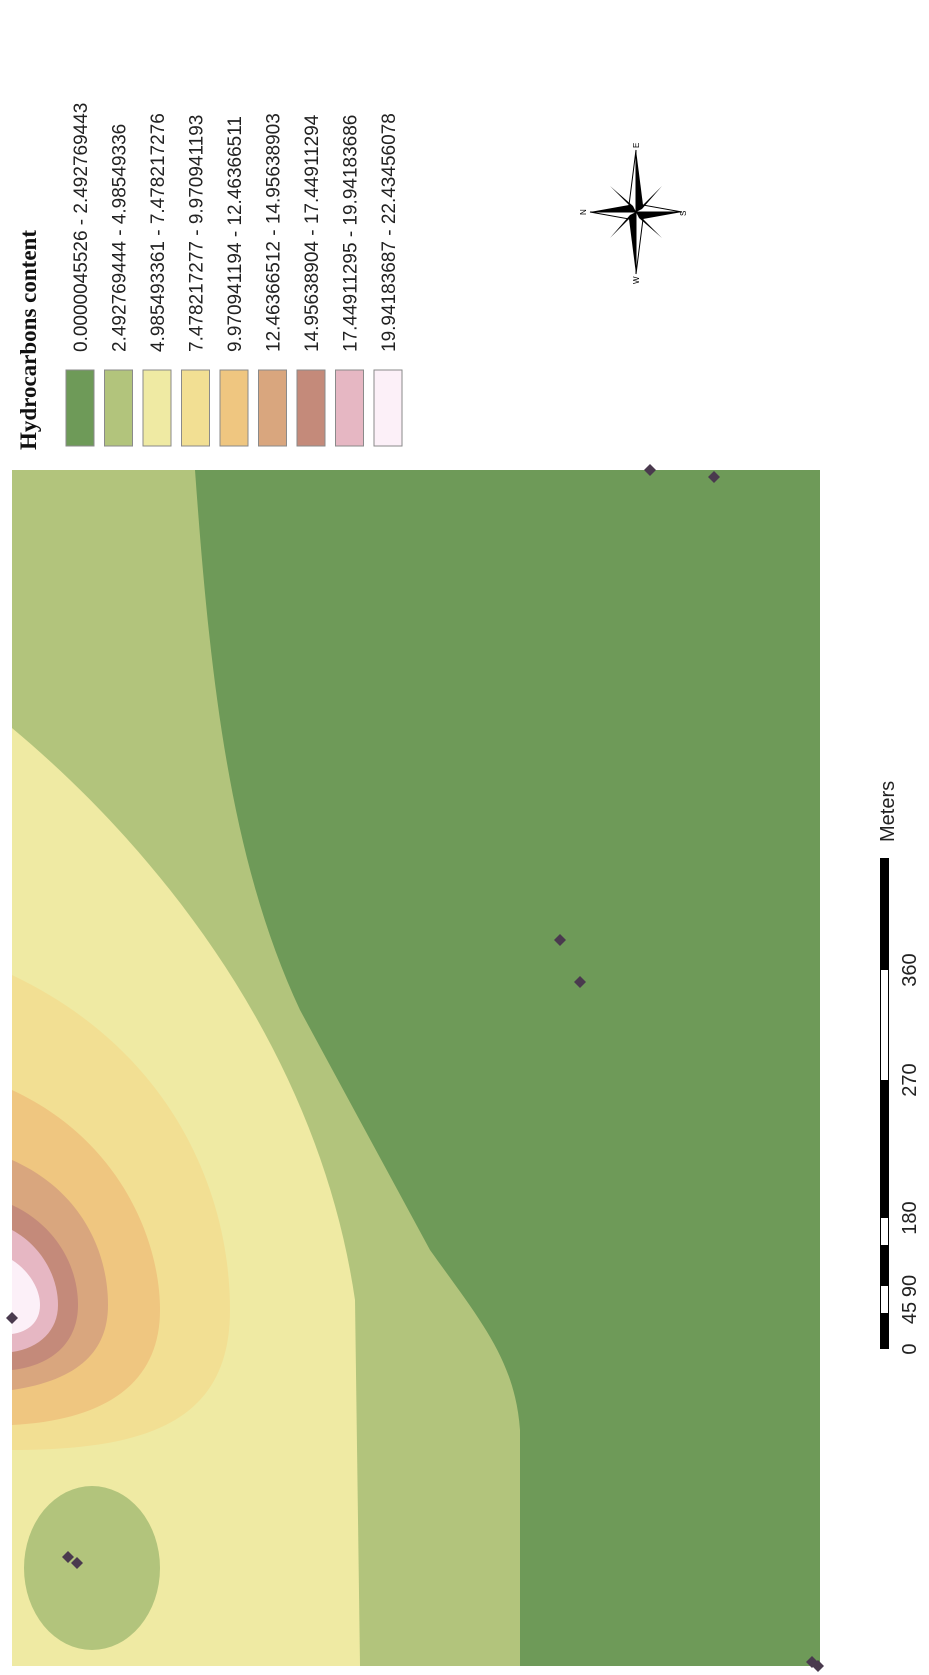  Describe the element at coordinates (633, 213) in the screenshot. I see `north-arrow-icon: E N S W` at that location.